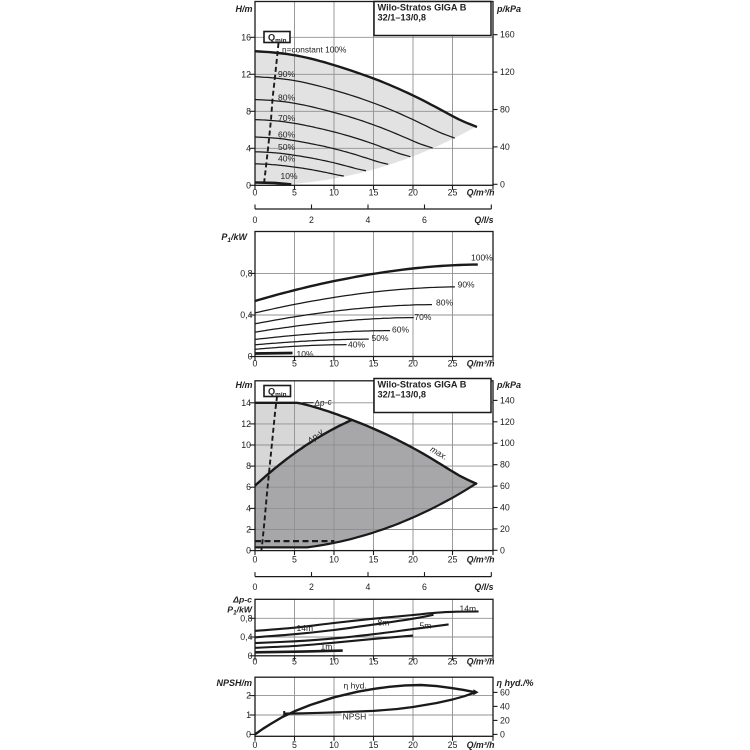 Image resolution: width=750 pixels, height=750 pixels. I want to click on svg-text: 5m, so click(426, 626).